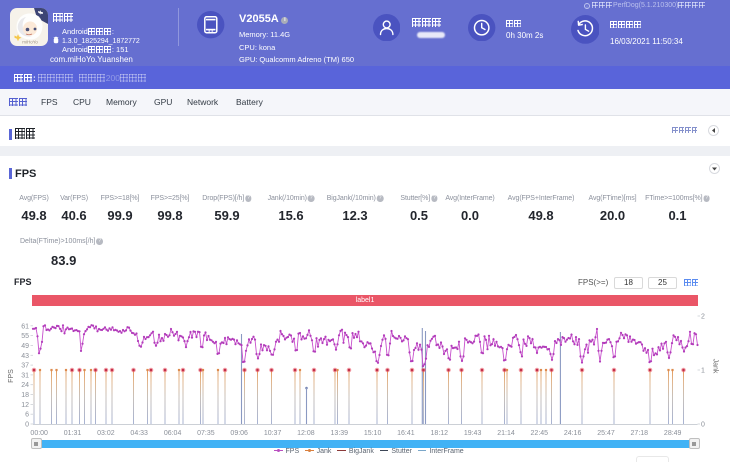 The height and width of the screenshot is (462, 730). What do you see at coordinates (406, 433) in the screenshot?
I see `svg-text: 16:41` at bounding box center [406, 433].